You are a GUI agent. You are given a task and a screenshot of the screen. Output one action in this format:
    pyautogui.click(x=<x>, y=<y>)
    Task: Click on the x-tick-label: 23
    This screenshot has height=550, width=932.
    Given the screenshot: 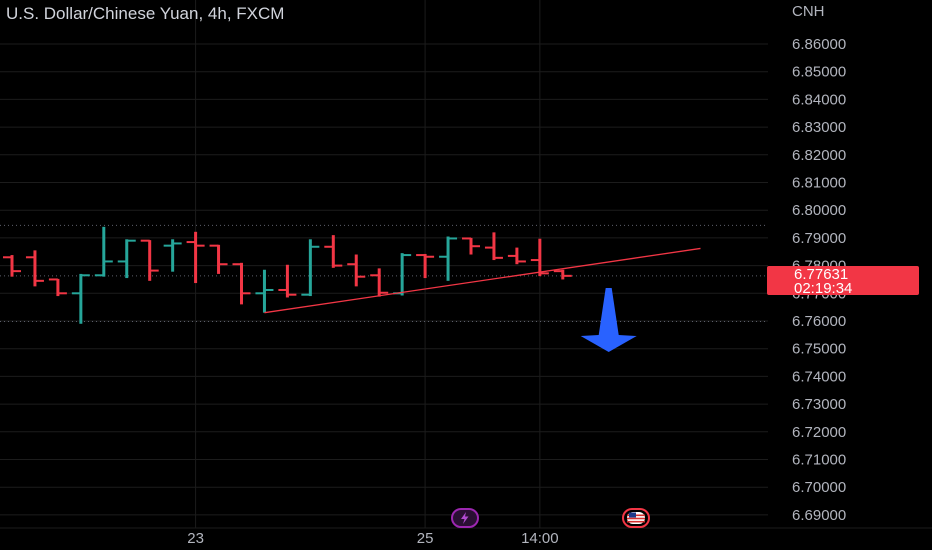 What is the action you would take?
    pyautogui.click(x=195, y=538)
    